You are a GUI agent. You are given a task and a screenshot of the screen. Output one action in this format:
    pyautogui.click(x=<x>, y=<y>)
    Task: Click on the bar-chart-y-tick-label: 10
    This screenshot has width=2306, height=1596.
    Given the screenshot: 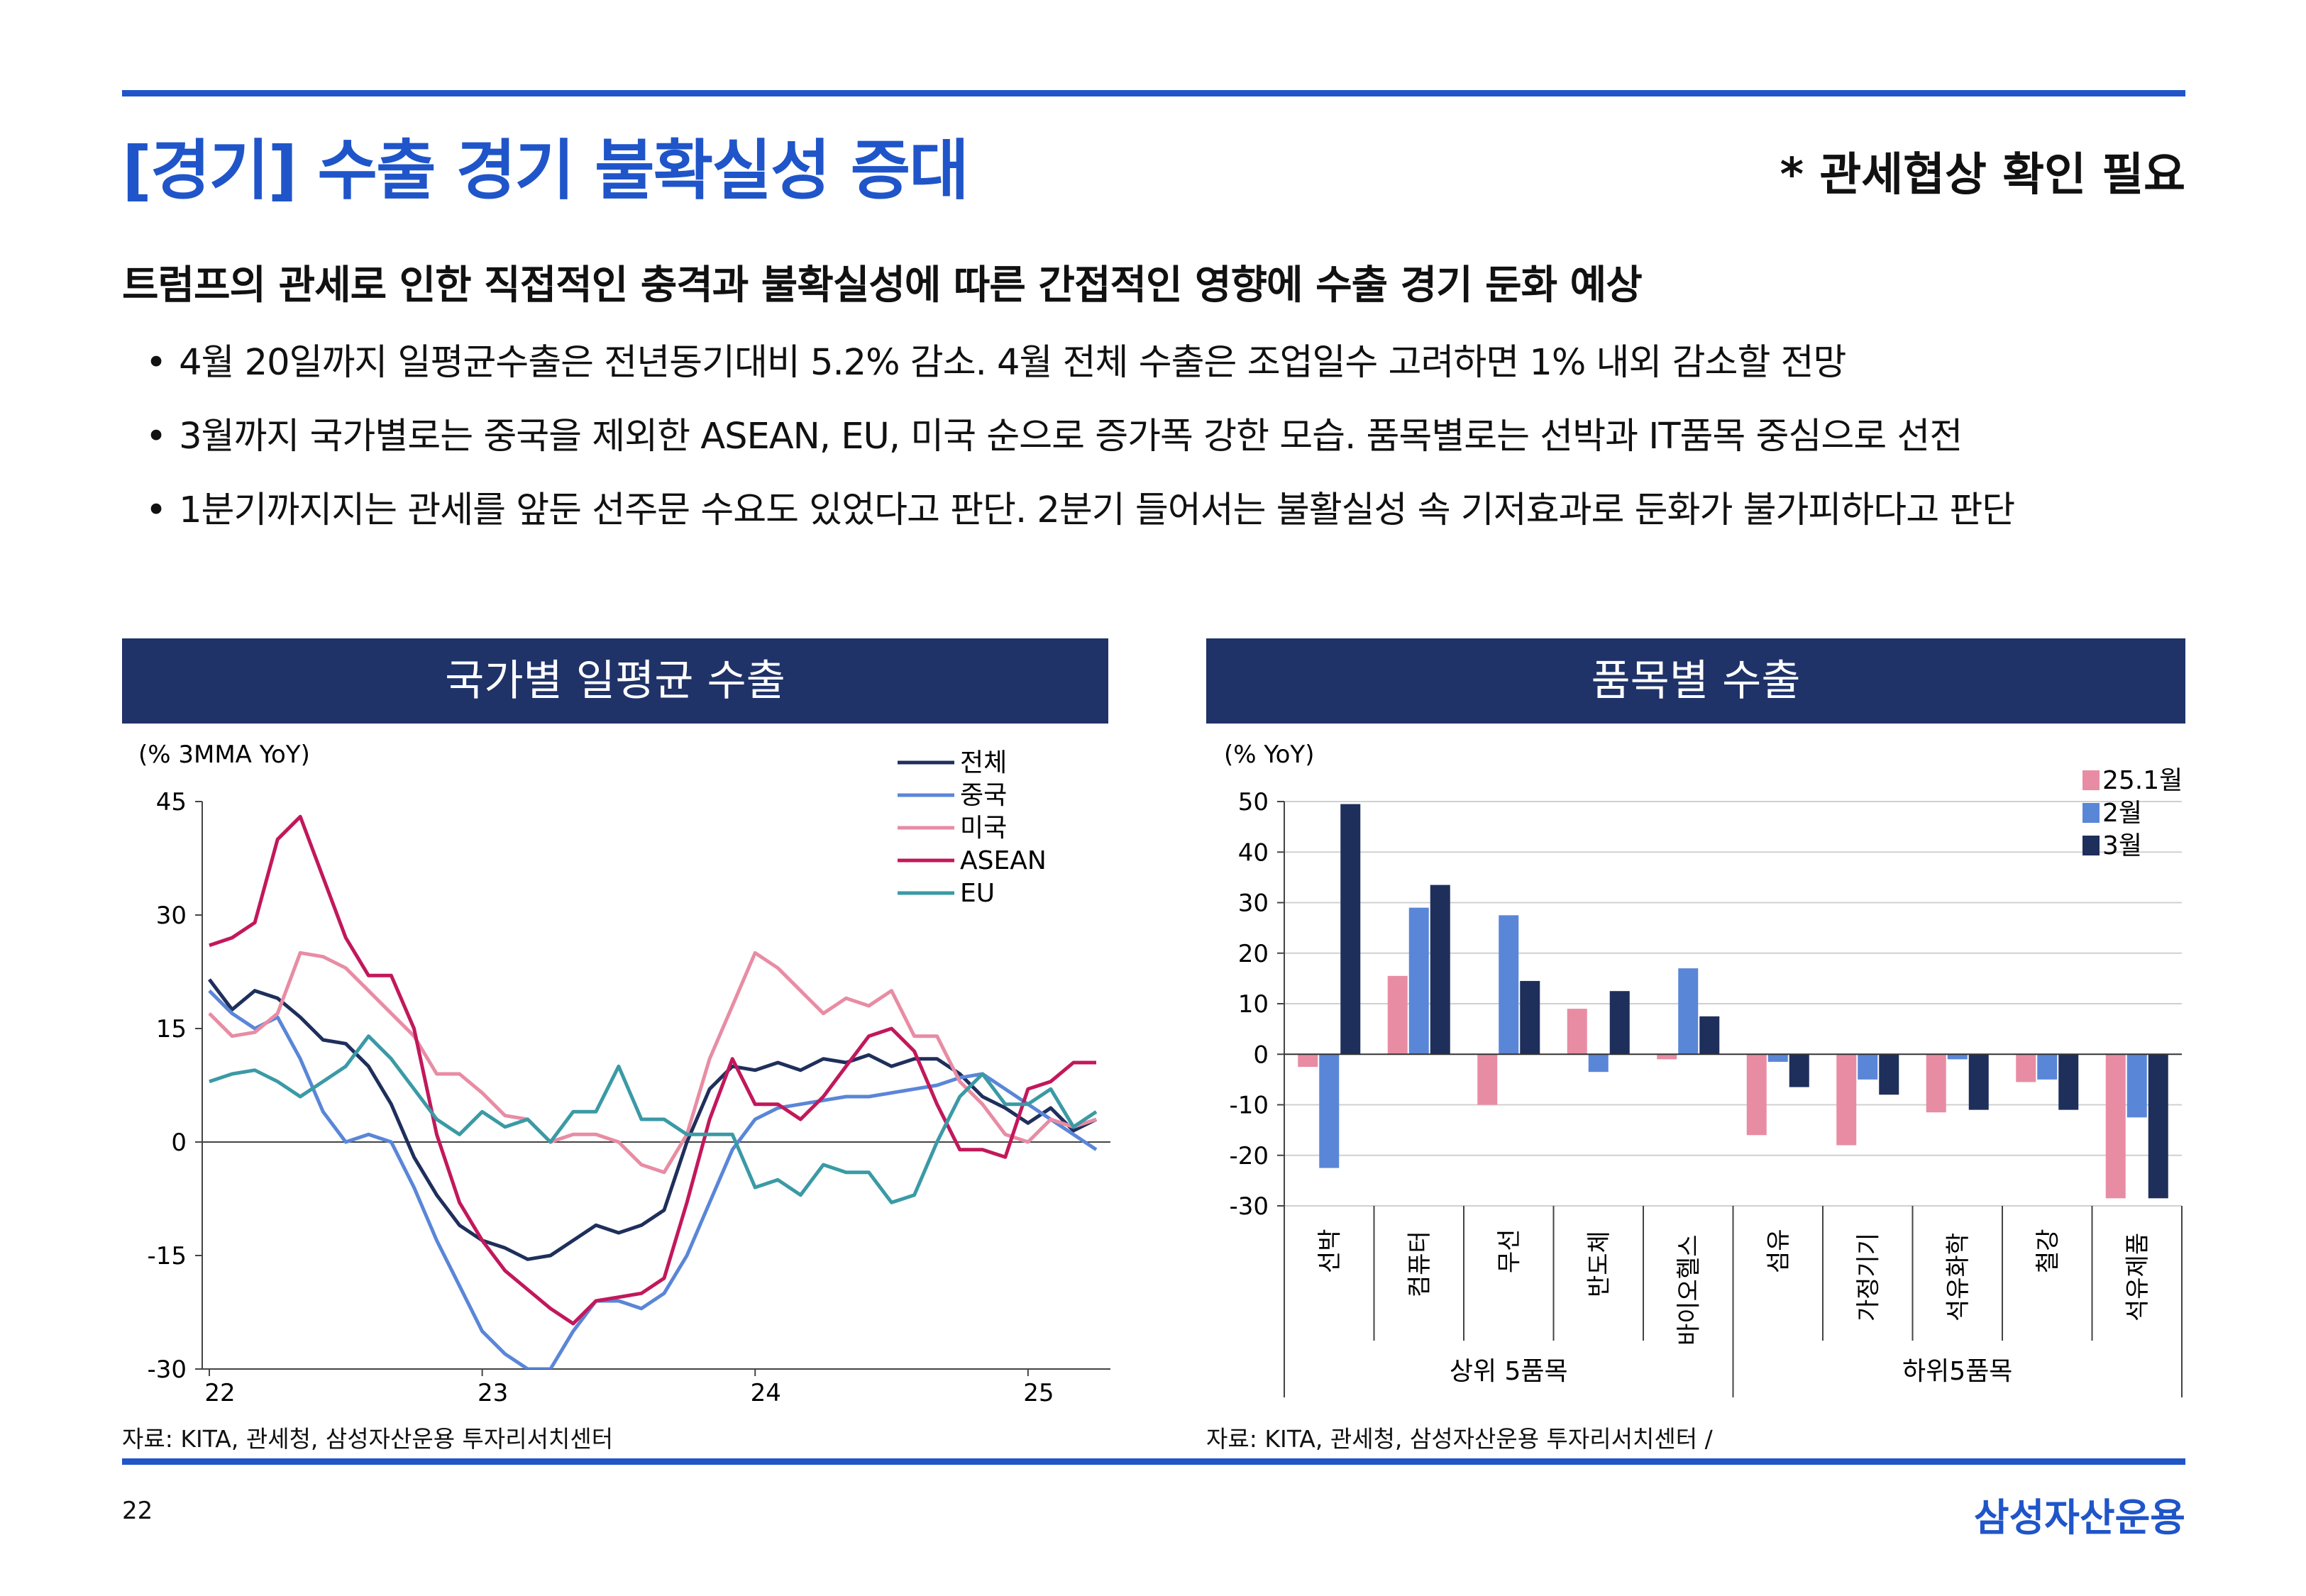 What is the action you would take?
    pyautogui.click(x=1253, y=1005)
    